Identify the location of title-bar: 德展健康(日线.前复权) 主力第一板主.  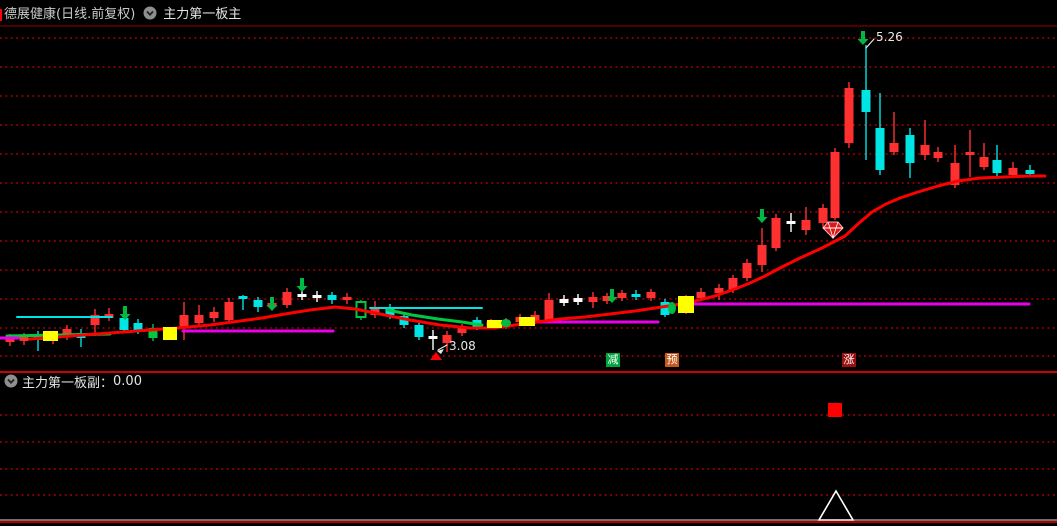
(528, 13).